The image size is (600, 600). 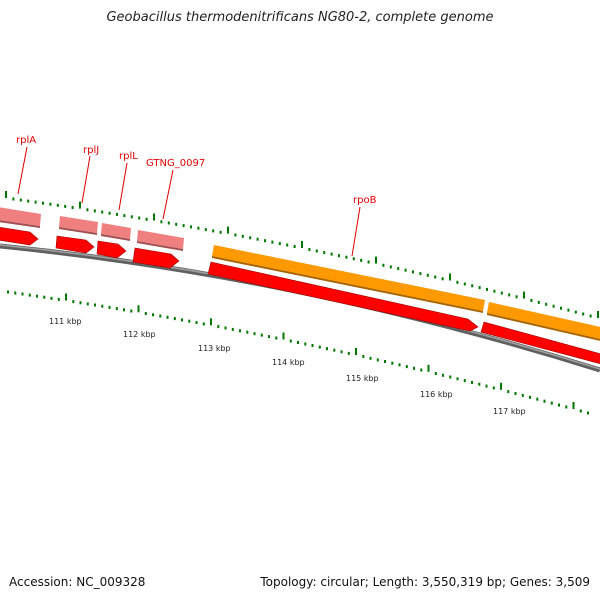 What do you see at coordinates (214, 348) in the screenshot?
I see `scale-label: 113 kbp` at bounding box center [214, 348].